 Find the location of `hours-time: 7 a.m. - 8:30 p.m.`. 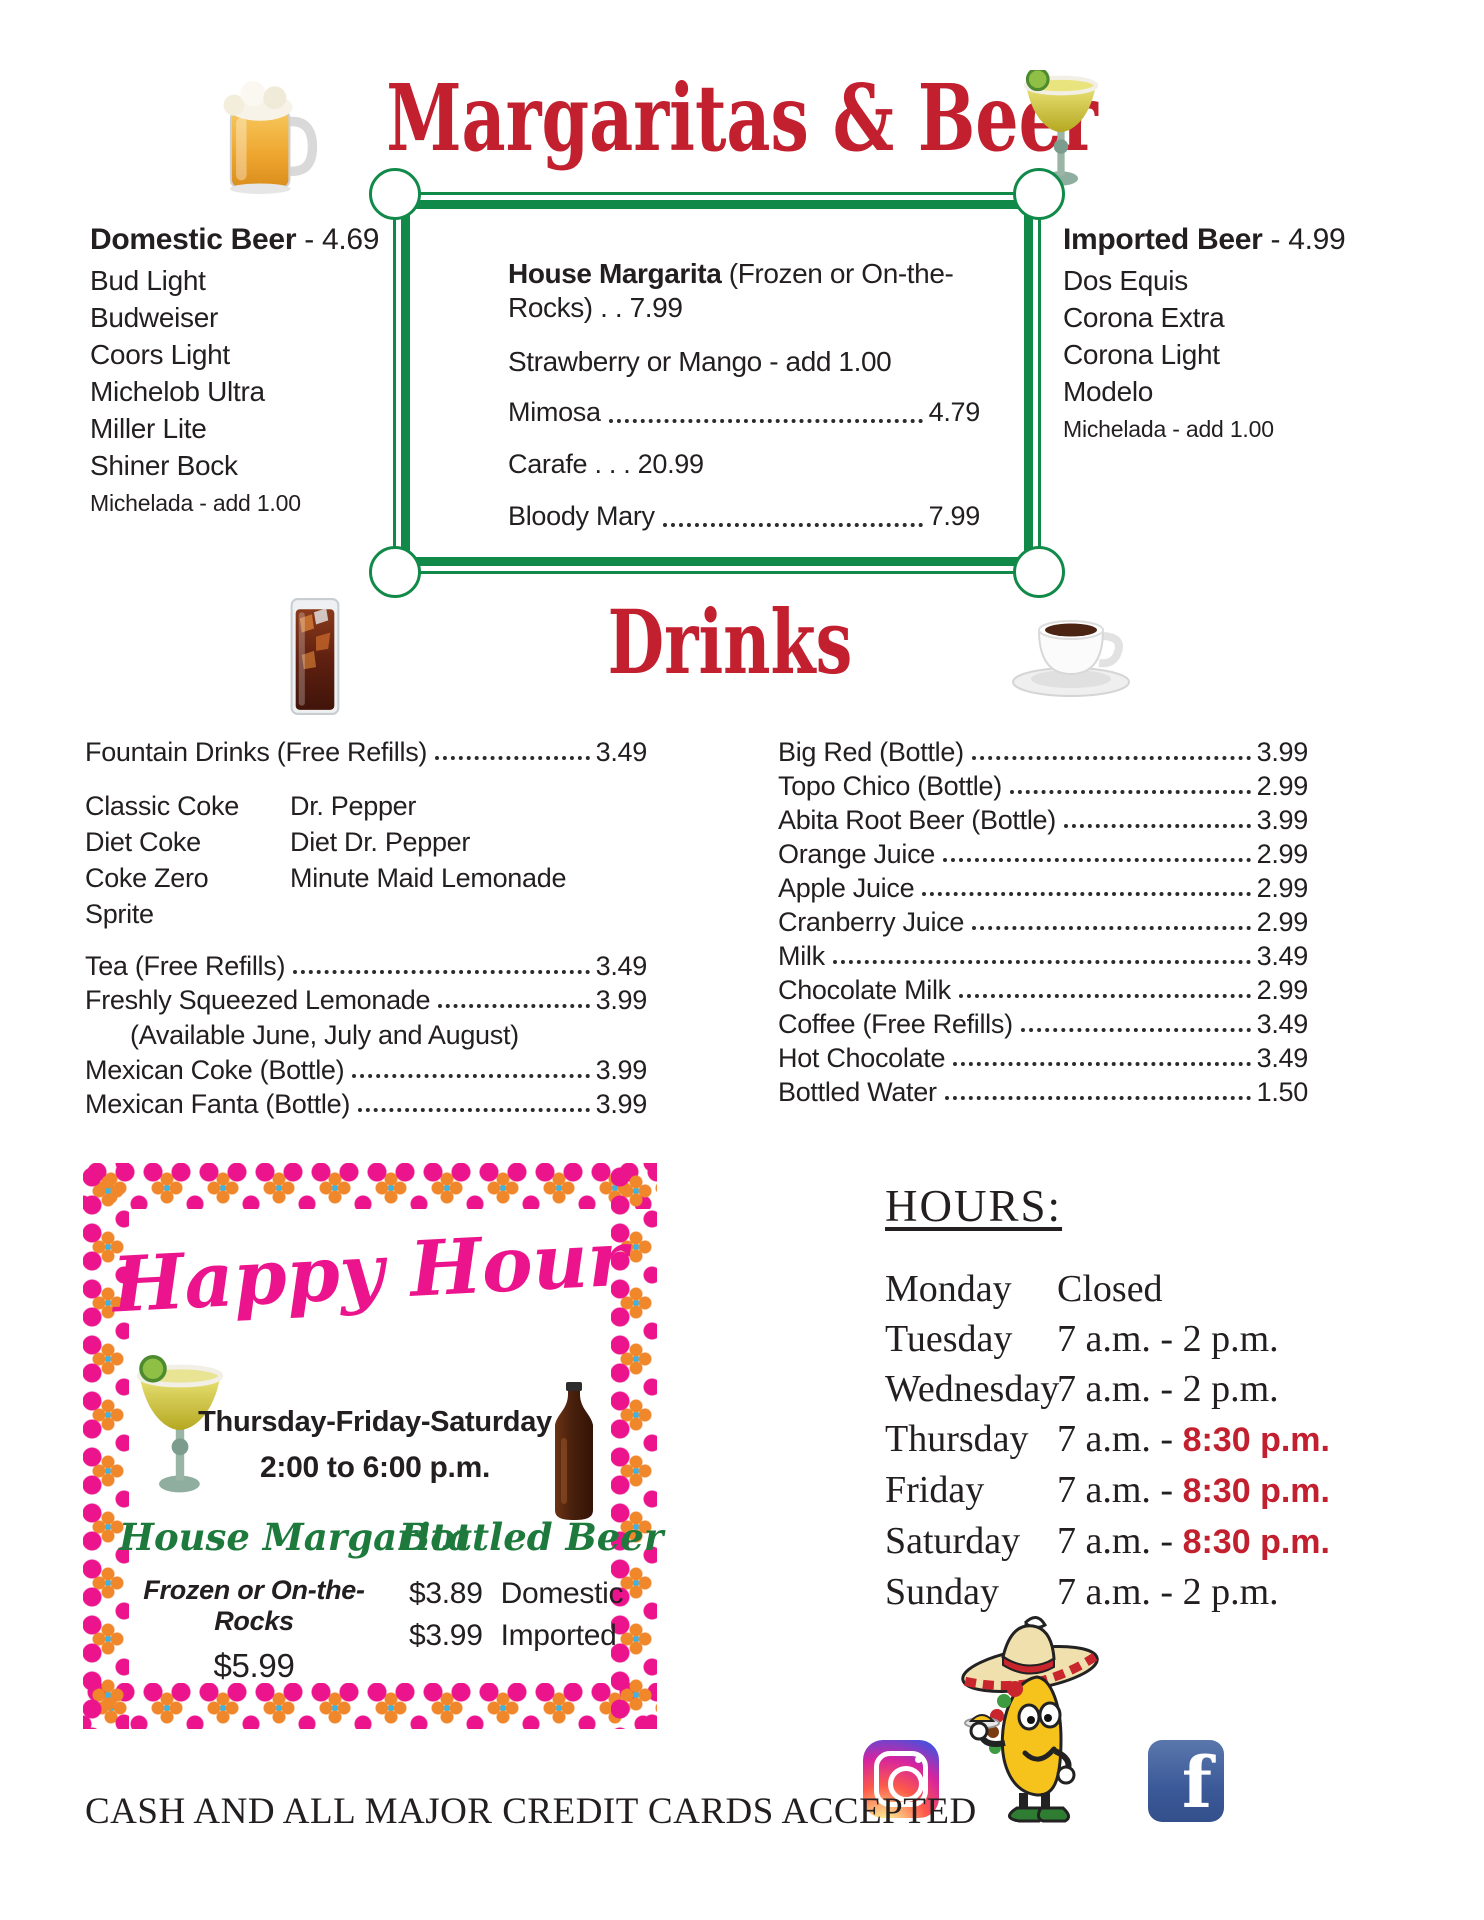

hours-time: 7 a.m. - 8:30 p.m. is located at coordinates (1193, 1490).